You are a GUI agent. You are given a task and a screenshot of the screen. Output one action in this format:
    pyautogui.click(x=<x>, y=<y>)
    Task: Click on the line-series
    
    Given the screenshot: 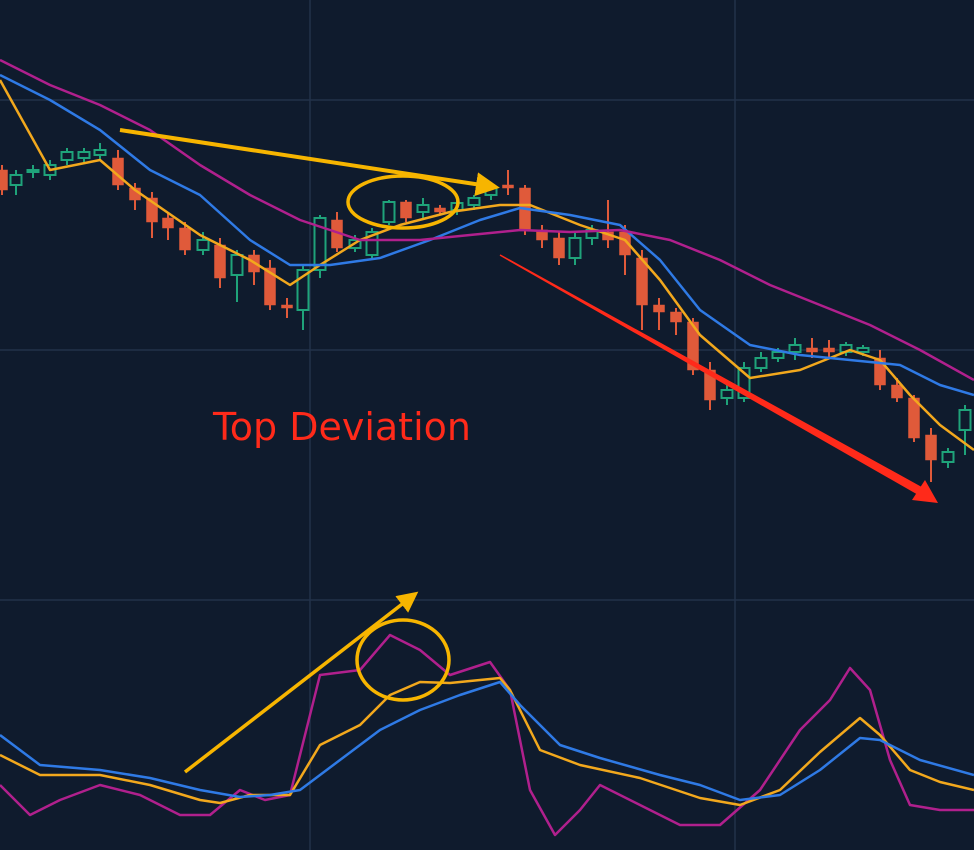 What is the action you would take?
    pyautogui.click(x=487, y=741)
    